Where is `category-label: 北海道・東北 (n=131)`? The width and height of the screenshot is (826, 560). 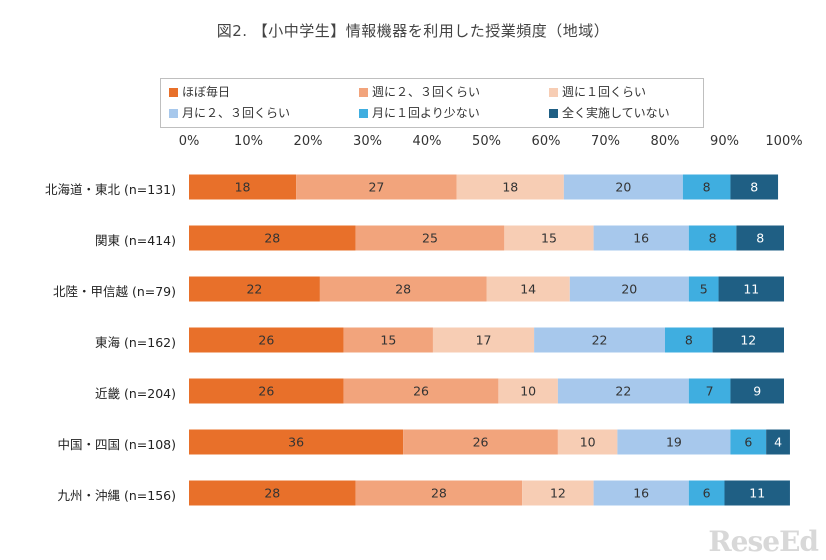 category-label: 北海道・東北 (n=131) is located at coordinates (110, 189).